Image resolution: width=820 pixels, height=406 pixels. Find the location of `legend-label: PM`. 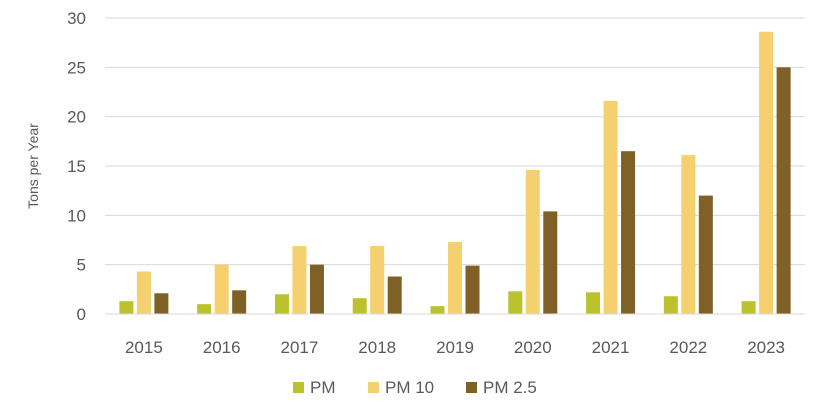

legend-label: PM is located at coordinates (323, 387).